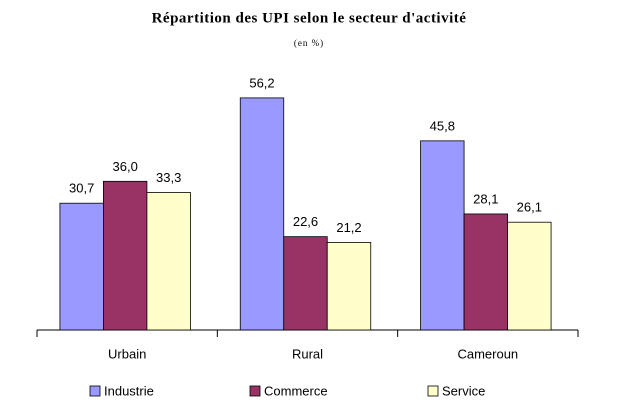 The height and width of the screenshot is (406, 618). What do you see at coordinates (307, 353) in the screenshot?
I see `x-tick-label: Rural` at bounding box center [307, 353].